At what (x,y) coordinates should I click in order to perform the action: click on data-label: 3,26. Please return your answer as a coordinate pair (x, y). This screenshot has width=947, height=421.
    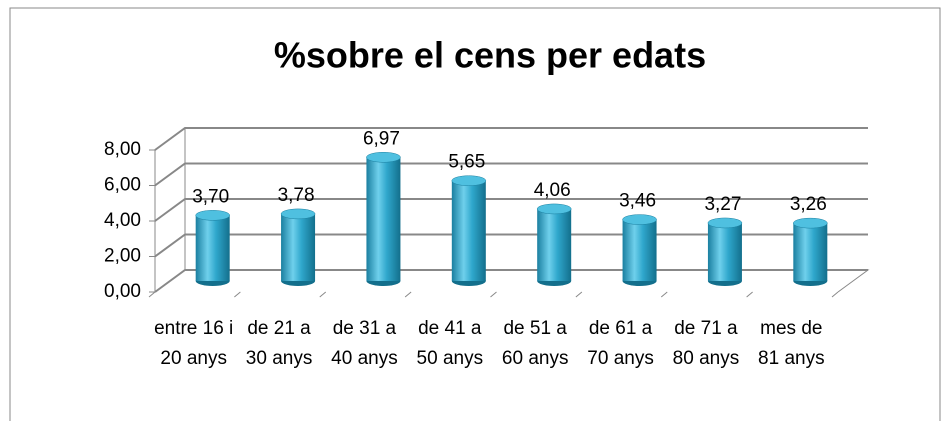
    Looking at the image, I should click on (808, 204).